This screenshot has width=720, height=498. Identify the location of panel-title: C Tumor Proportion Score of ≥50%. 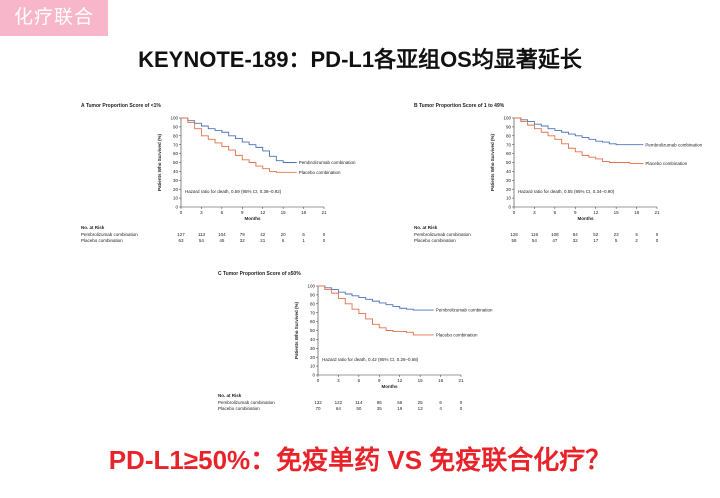
(259, 274).